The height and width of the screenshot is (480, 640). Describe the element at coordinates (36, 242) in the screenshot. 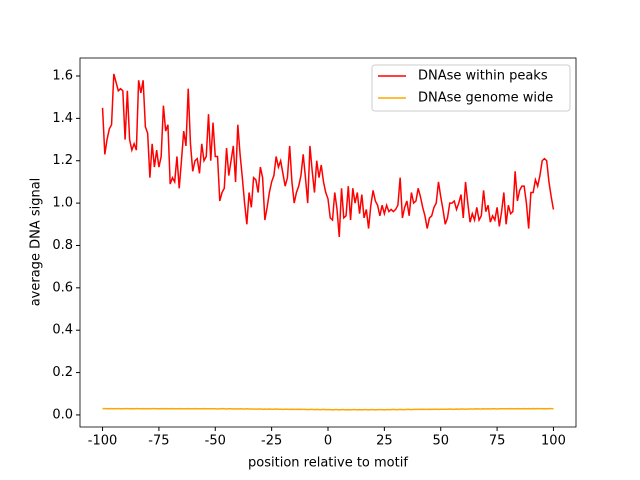

I see `y-axis-label: average DNA signal` at that location.